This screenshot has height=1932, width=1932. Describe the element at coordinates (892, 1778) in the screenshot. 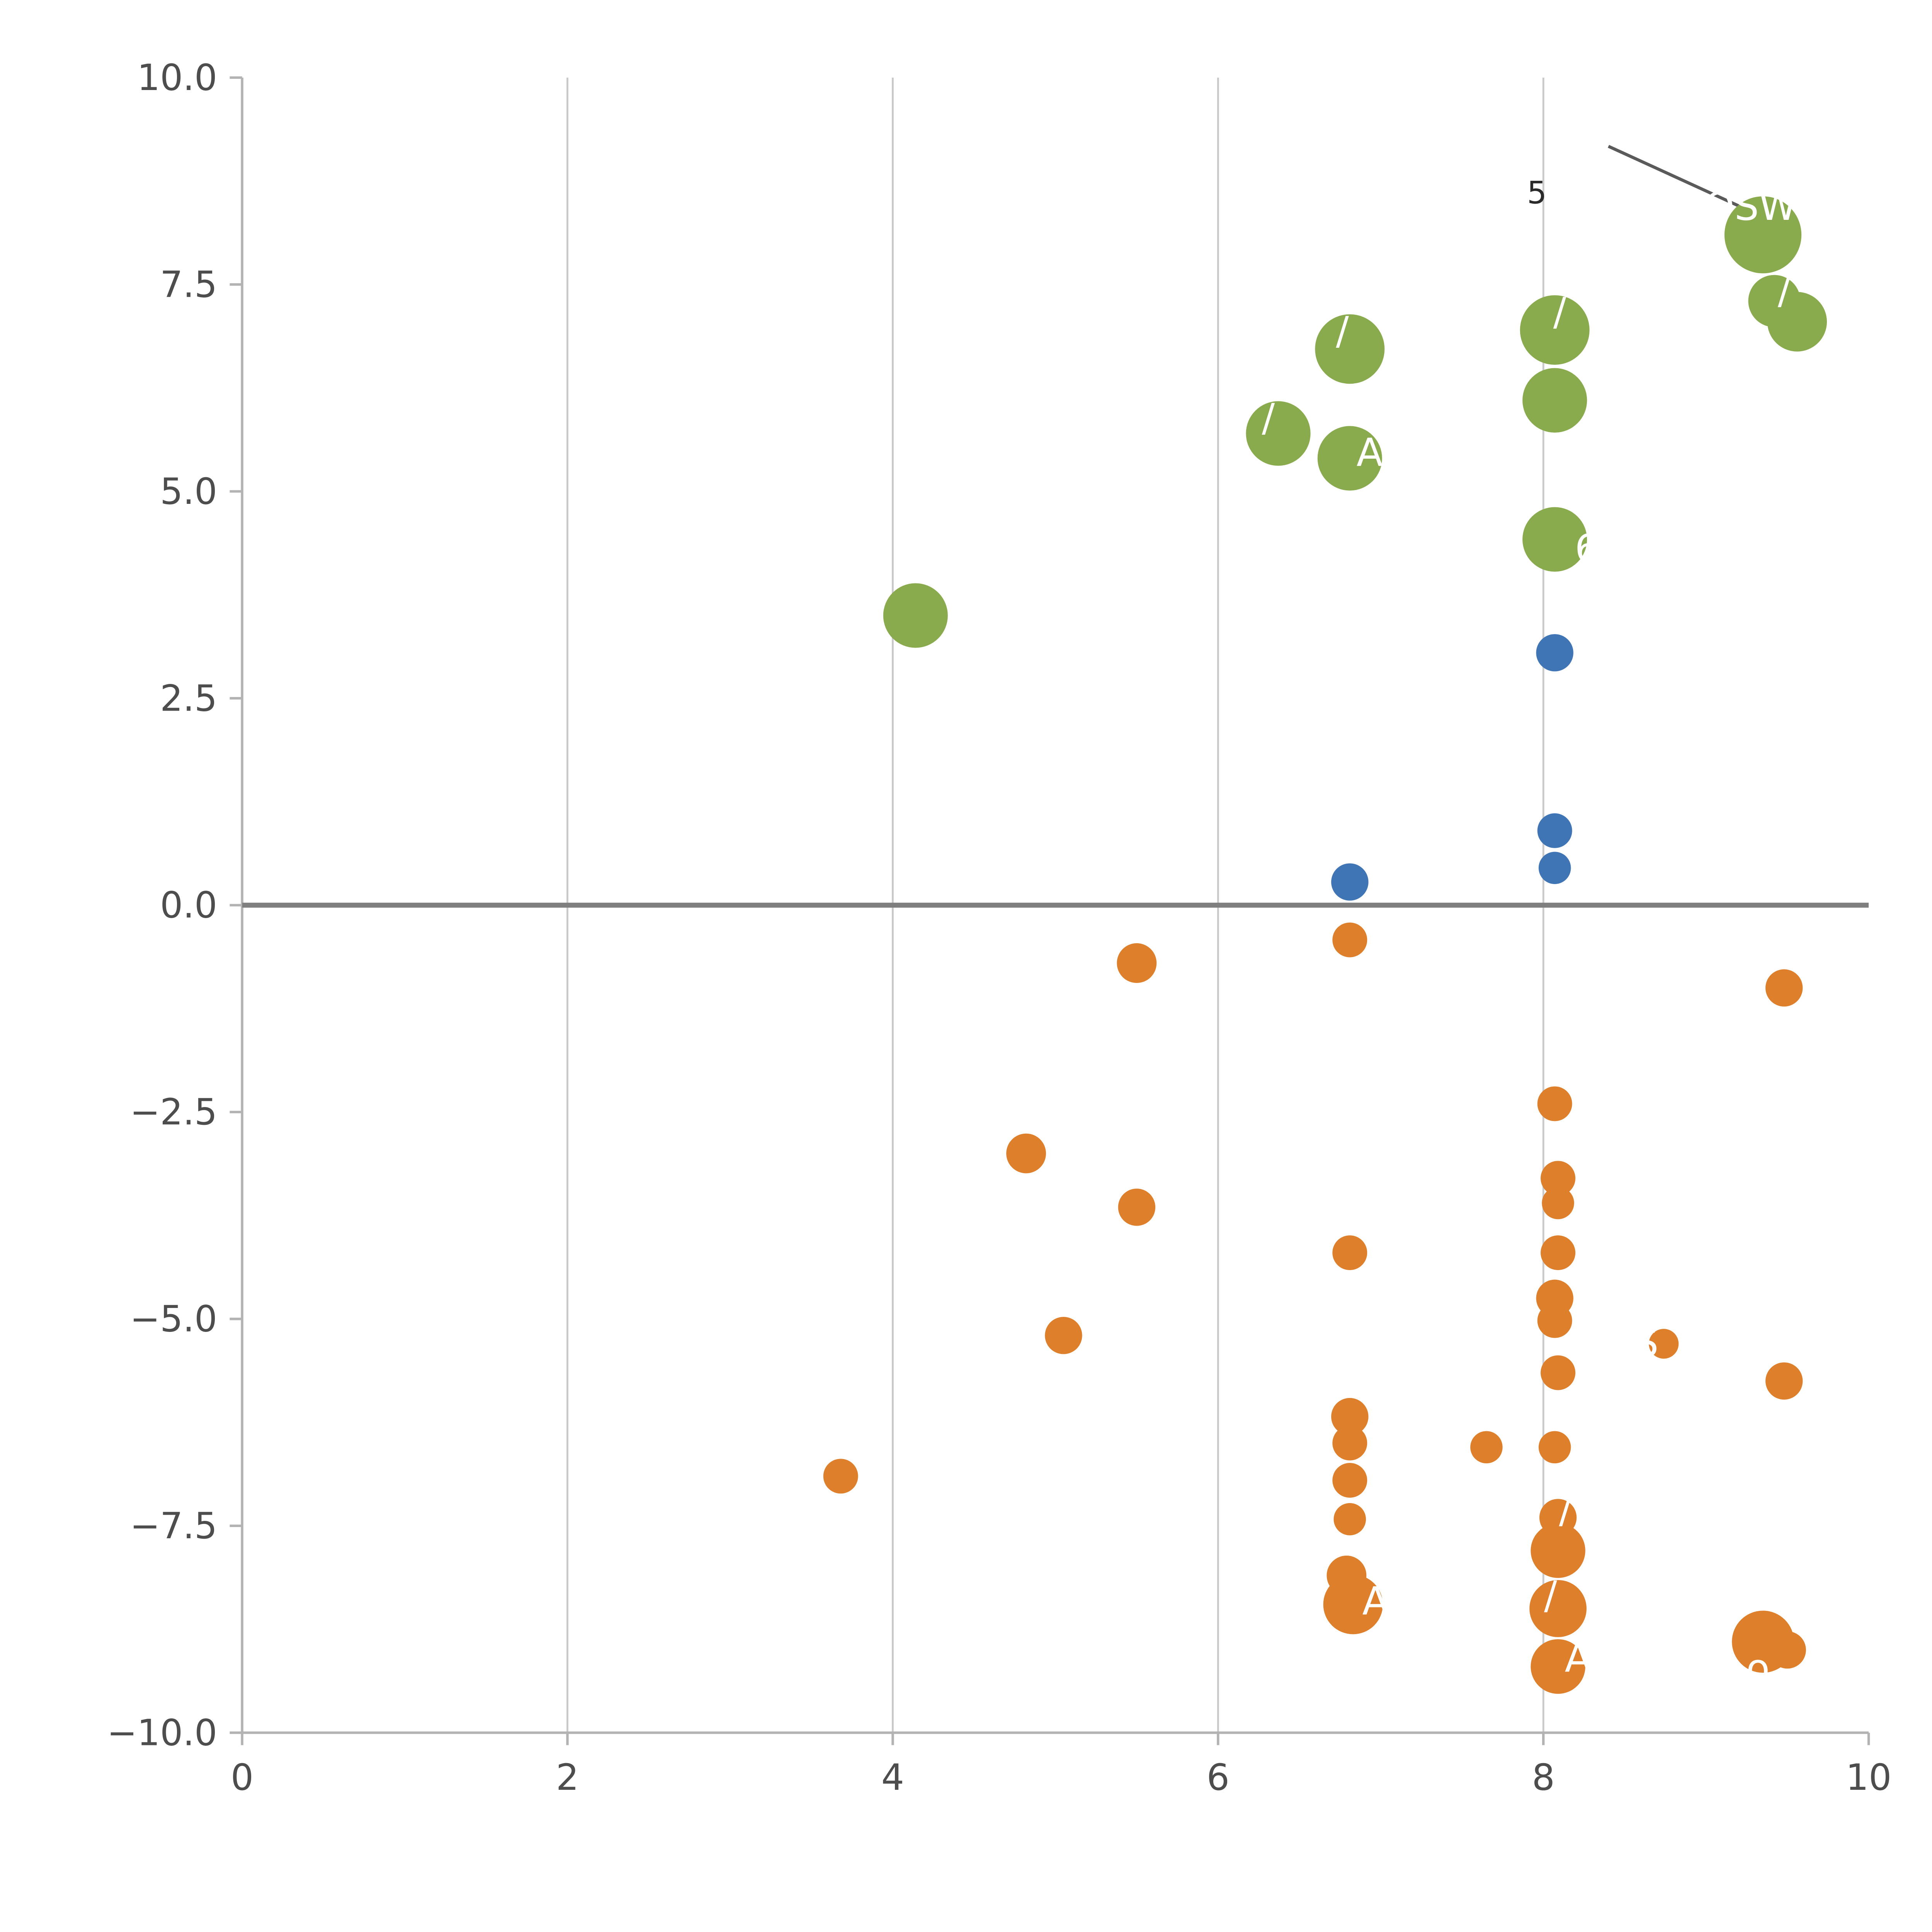

I see `x-tick-label: 4` at that location.